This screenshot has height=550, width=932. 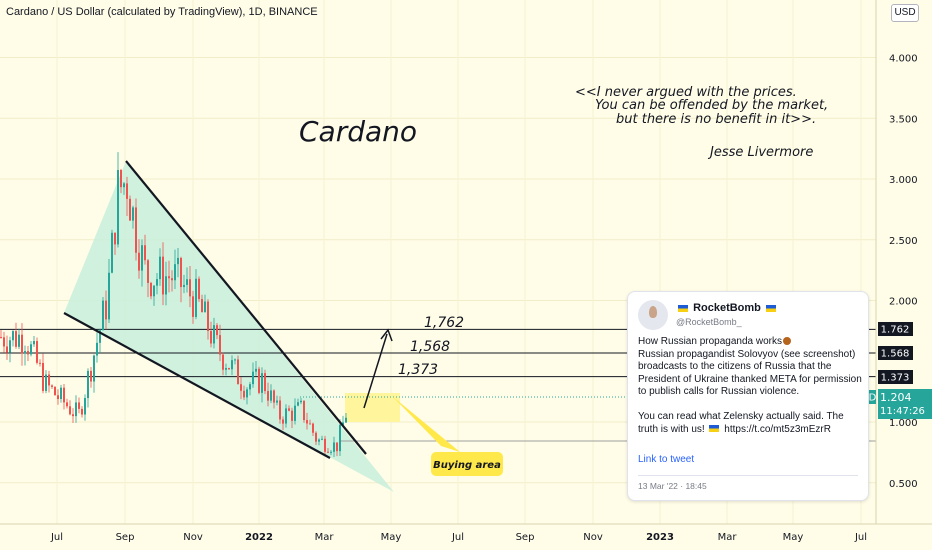 I want to click on level-label-1373: 1,373, so click(x=418, y=370).